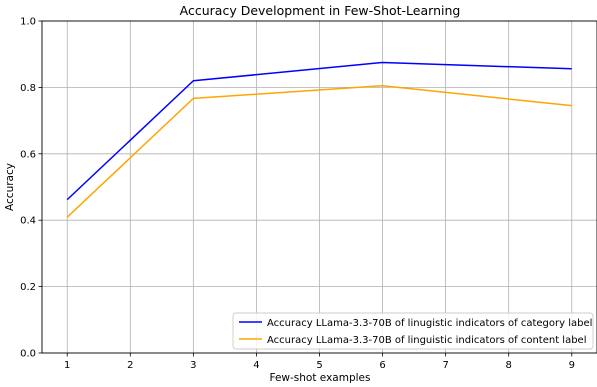 This screenshot has width=597, height=387. I want to click on y-axis-ticks: 0.0 0.2 0.4 0.6 0.8 1.0, so click(31, 188).